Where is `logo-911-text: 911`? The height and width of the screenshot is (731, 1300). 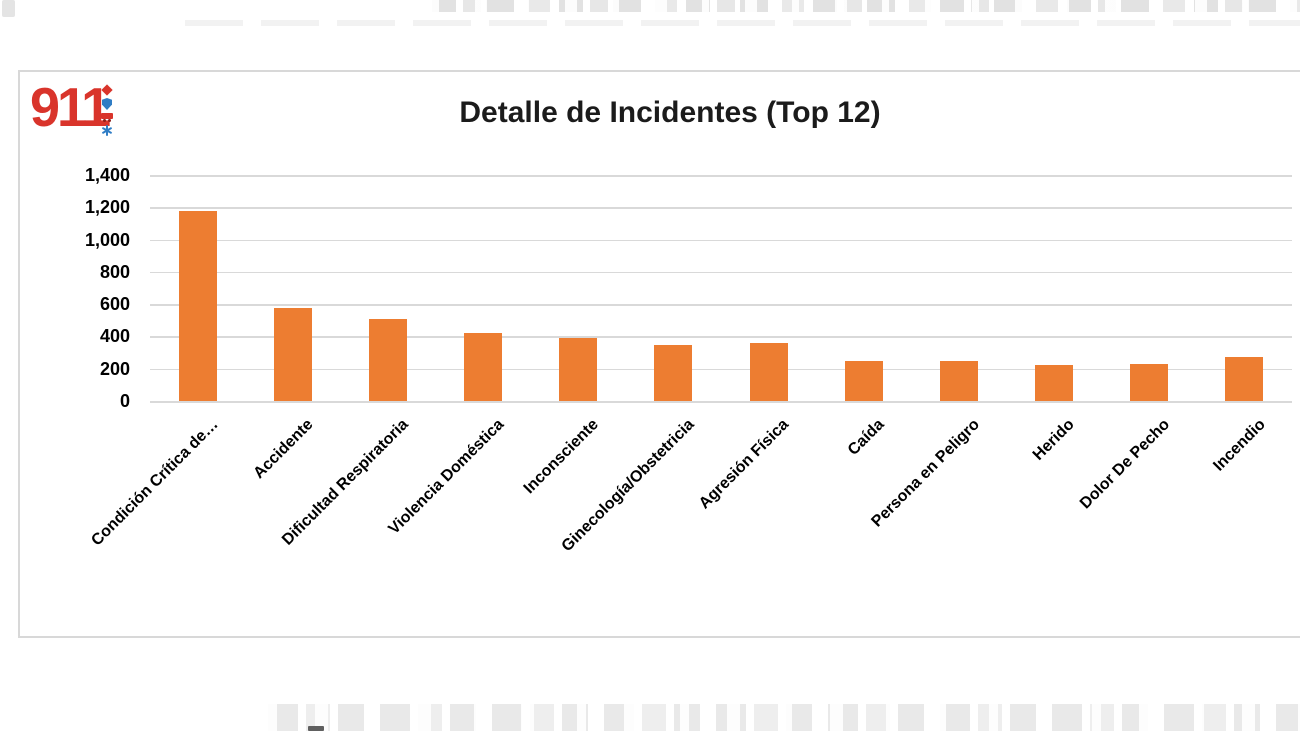 logo-911-text: 911 is located at coordinates (70, 108).